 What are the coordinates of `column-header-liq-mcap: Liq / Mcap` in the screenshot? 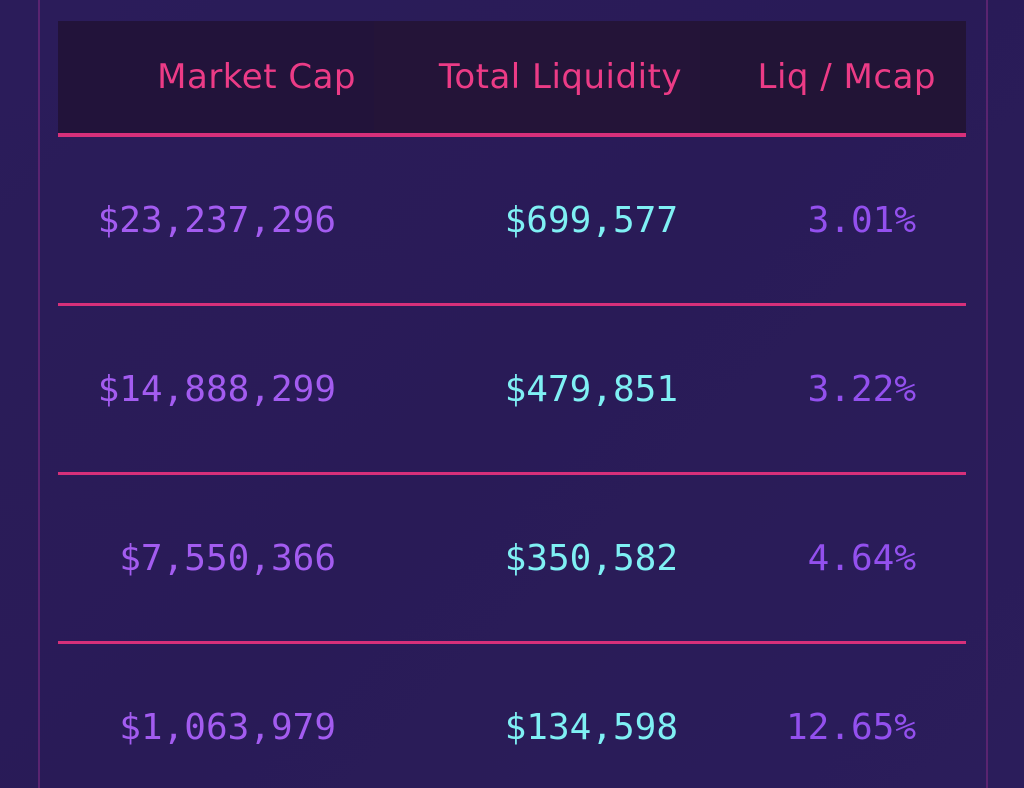 It's located at (833, 77).